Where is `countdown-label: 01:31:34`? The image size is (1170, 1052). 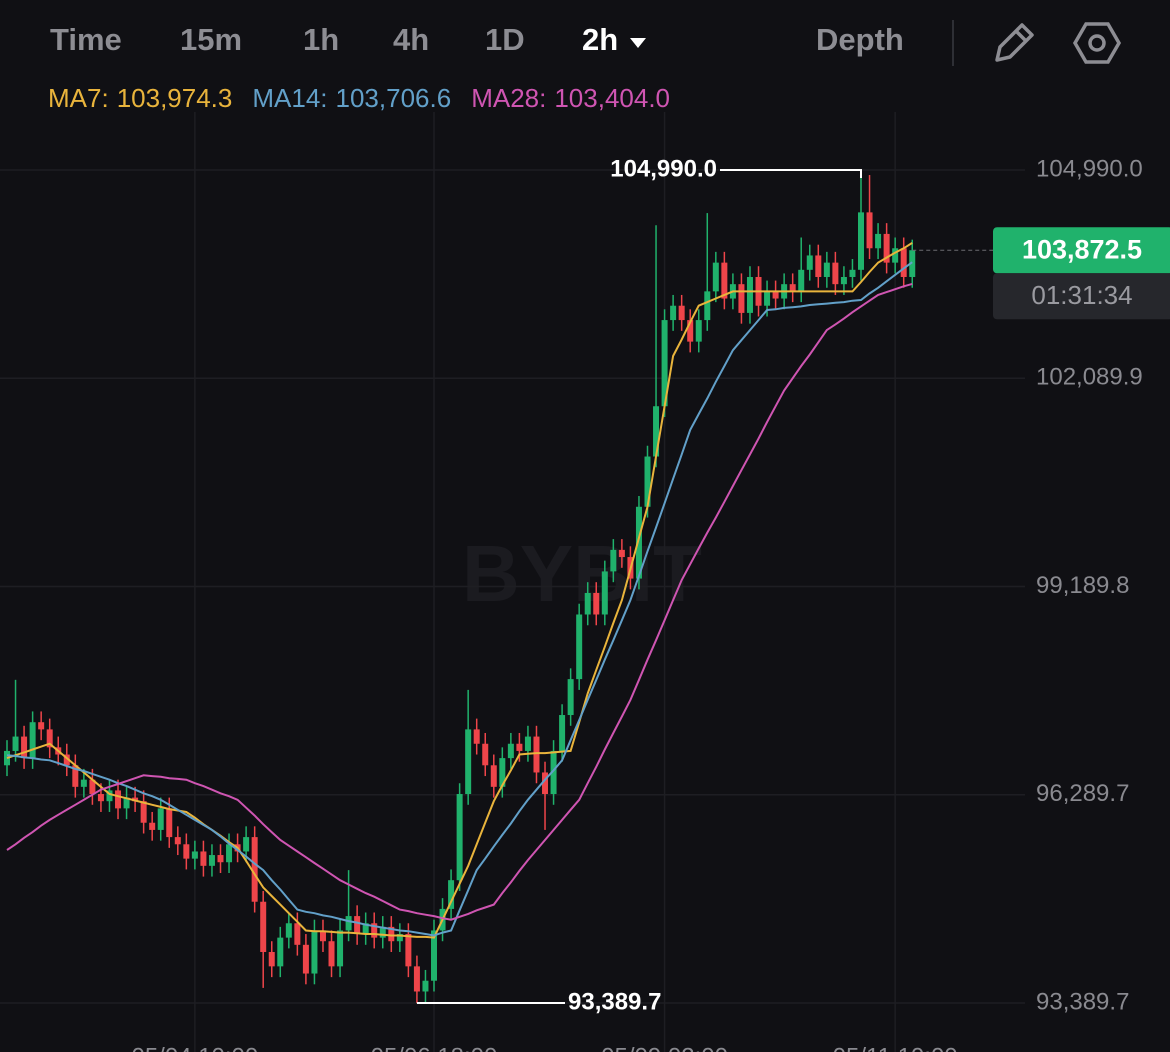
countdown-label: 01:31:34 is located at coordinates (1081, 295).